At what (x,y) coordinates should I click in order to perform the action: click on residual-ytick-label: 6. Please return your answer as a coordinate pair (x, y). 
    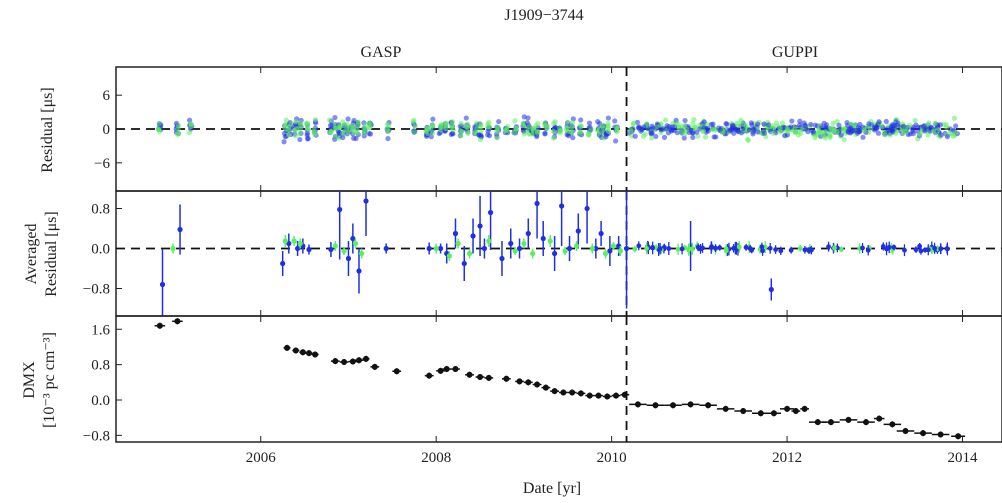
    Looking at the image, I should click on (107, 96).